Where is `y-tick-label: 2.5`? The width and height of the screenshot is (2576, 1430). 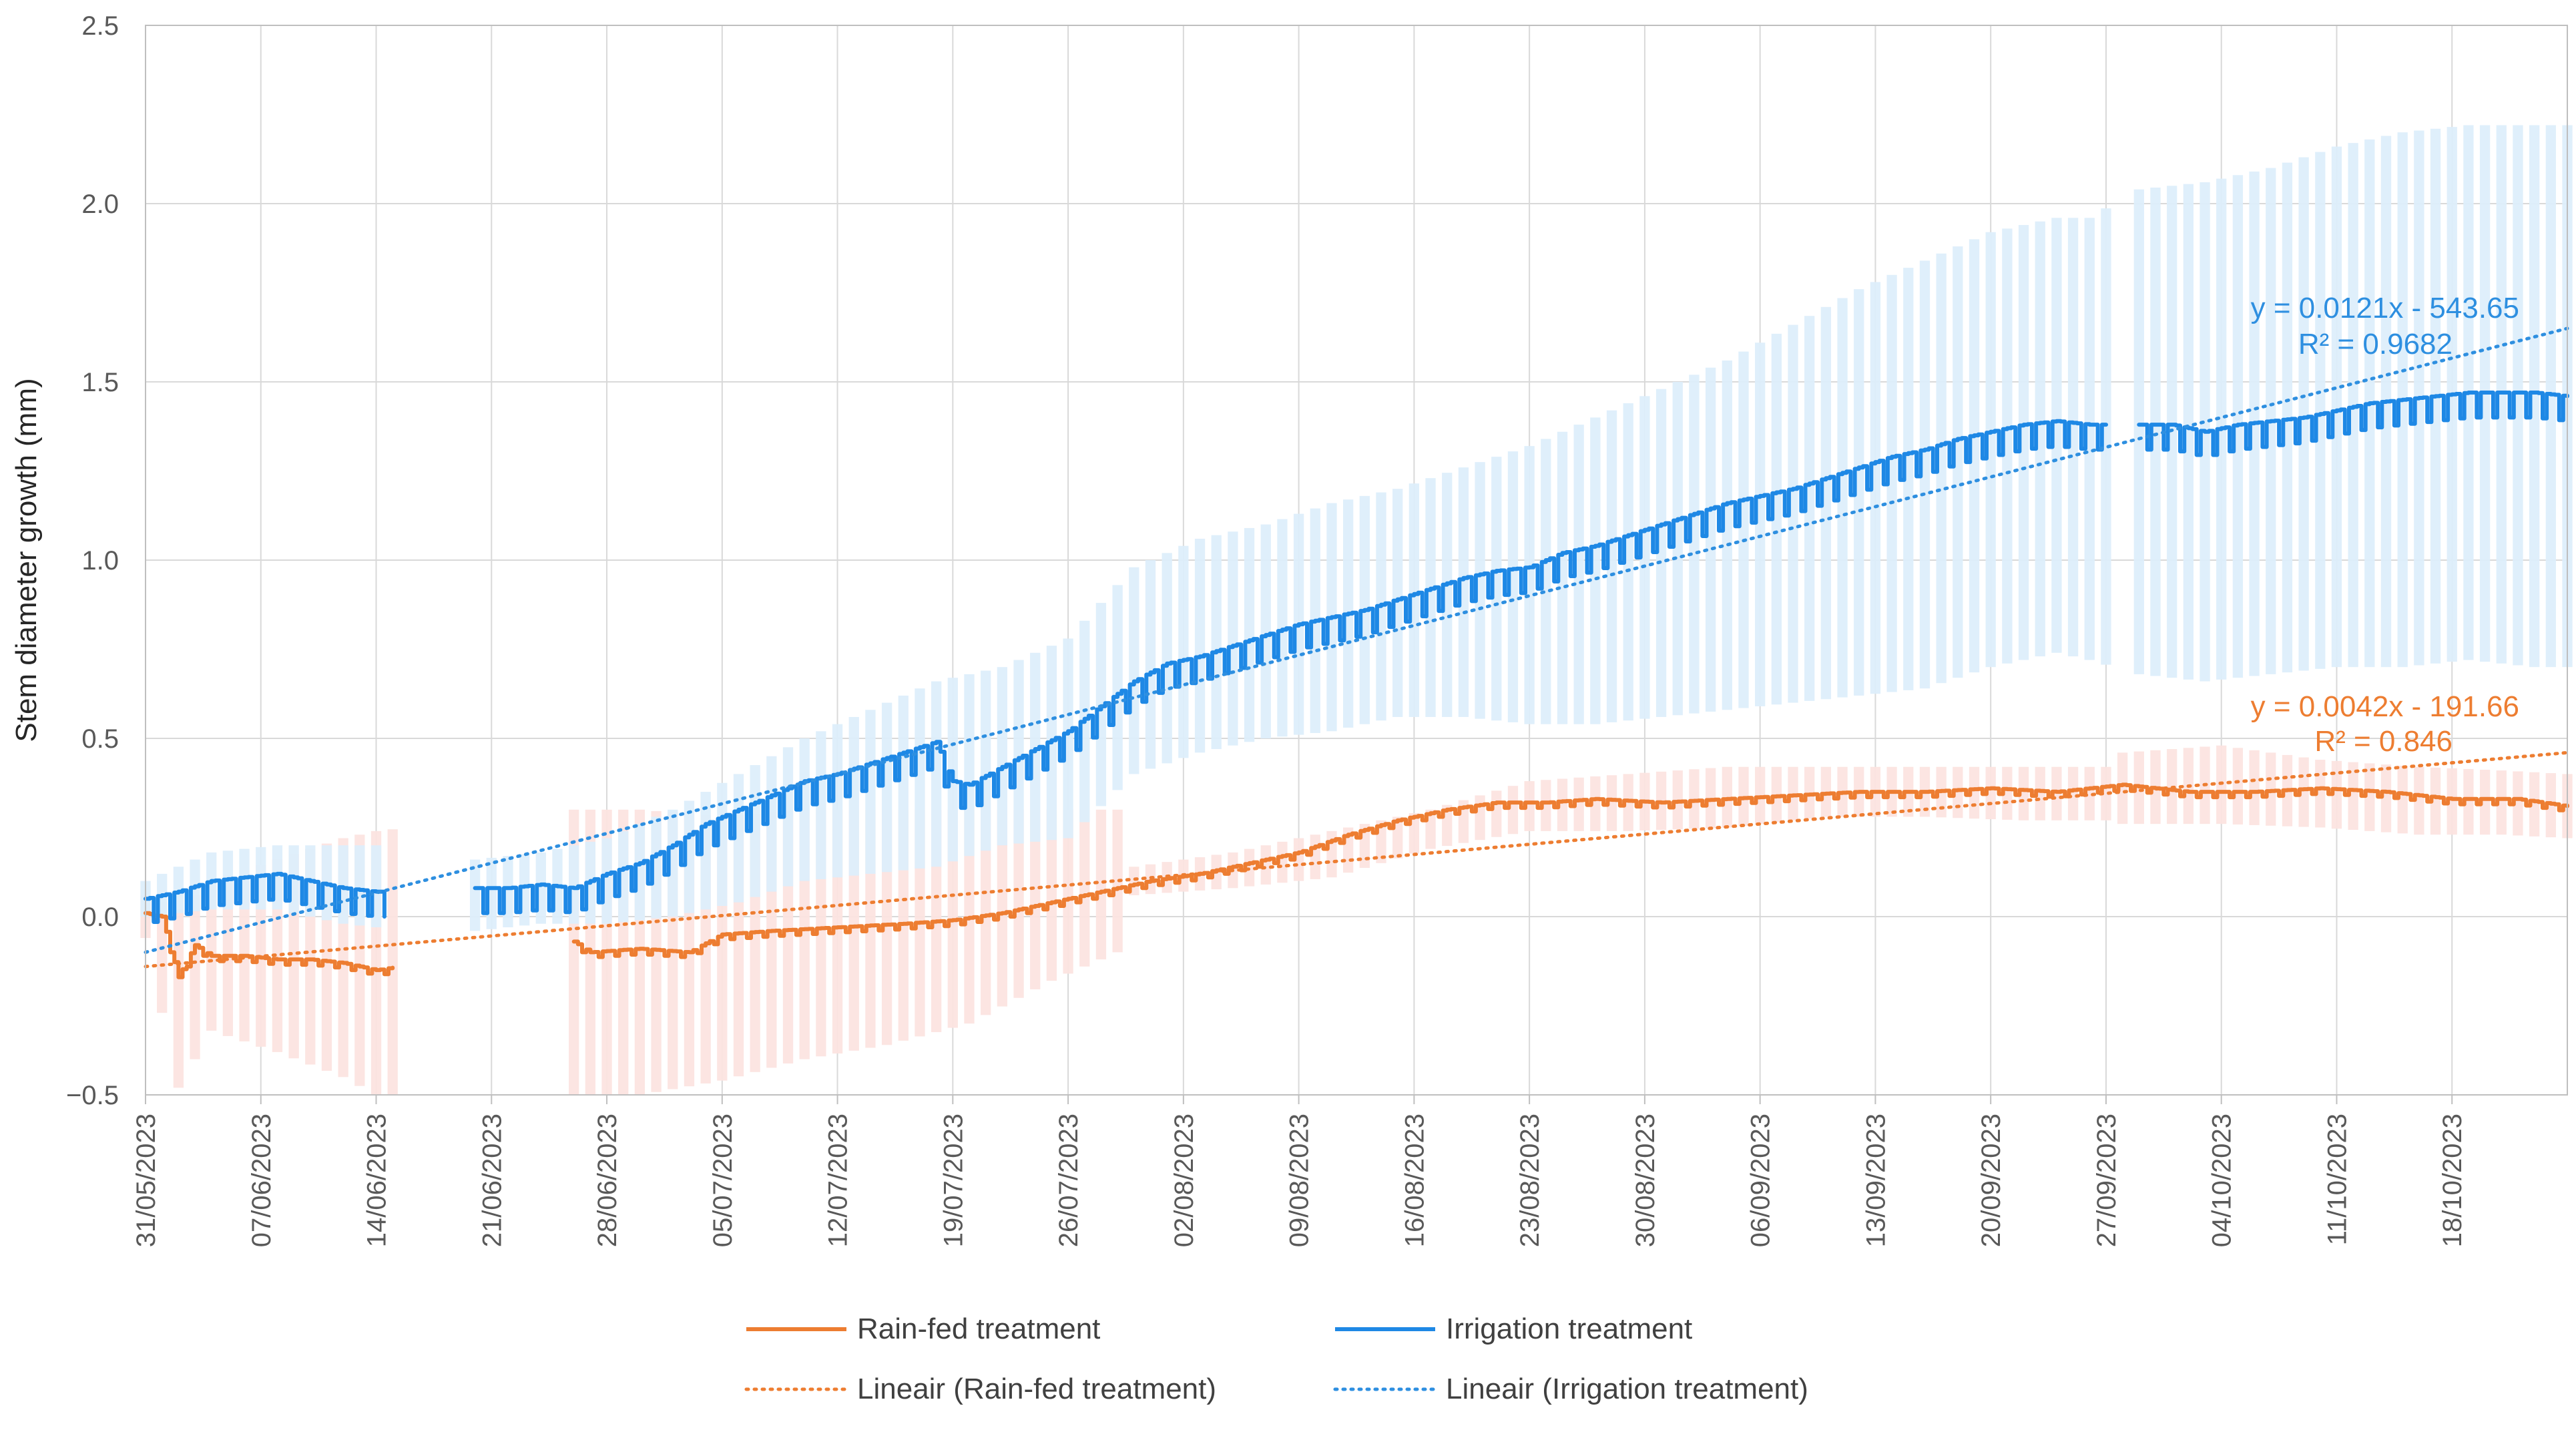
y-tick-label: 2.5 is located at coordinates (100, 26).